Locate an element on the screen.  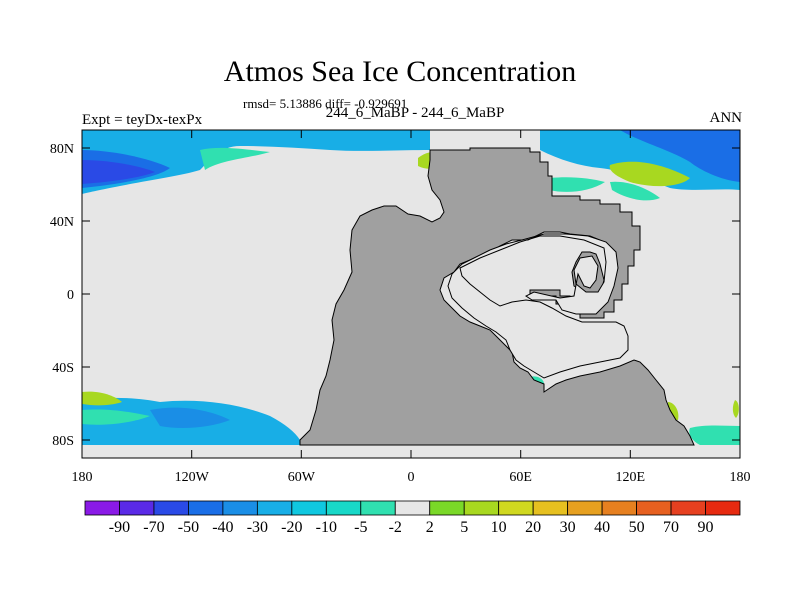
inland-sea is located at coordinates (538, 306).